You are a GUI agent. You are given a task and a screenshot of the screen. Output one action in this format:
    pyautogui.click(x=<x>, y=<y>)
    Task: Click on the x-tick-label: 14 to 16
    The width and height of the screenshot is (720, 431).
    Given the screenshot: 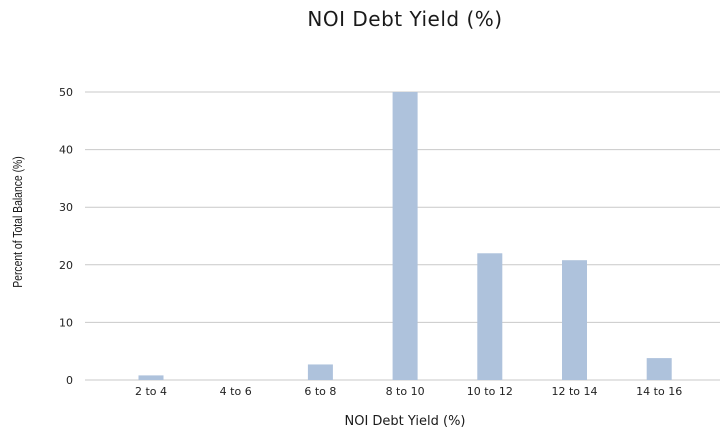 What is the action you would take?
    pyautogui.click(x=659, y=391)
    